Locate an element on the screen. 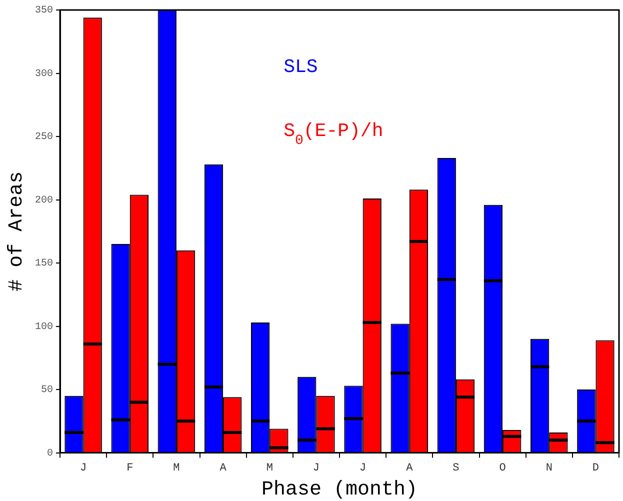  y-tick-label: 250 is located at coordinates (44, 138).